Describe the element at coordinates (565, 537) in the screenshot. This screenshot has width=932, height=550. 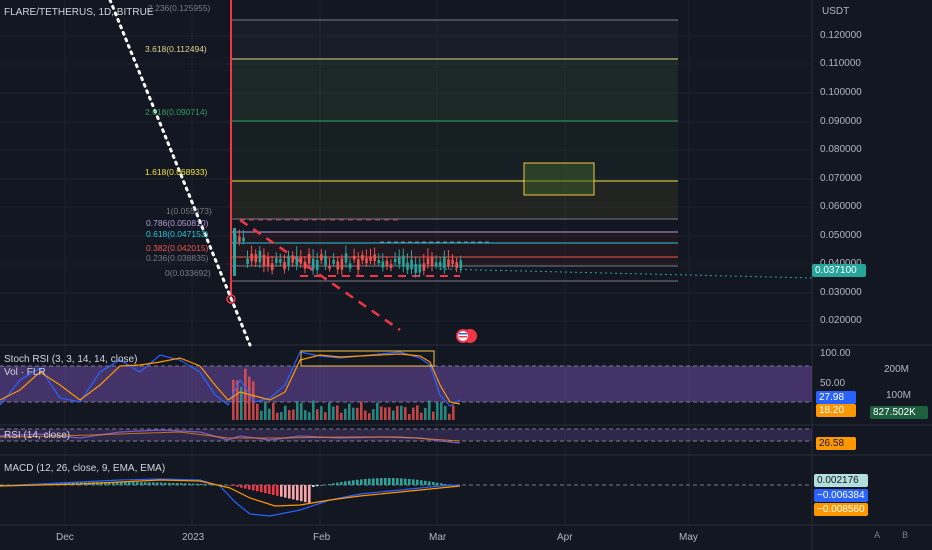
I see `time-label-apr: Apr` at that location.